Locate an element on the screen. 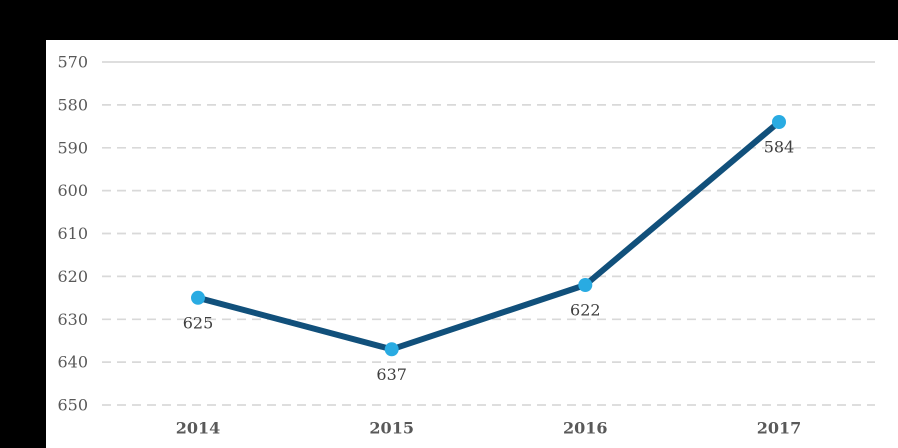 The width and height of the screenshot is (898, 448). y-tick-label: 600 is located at coordinates (72, 190).